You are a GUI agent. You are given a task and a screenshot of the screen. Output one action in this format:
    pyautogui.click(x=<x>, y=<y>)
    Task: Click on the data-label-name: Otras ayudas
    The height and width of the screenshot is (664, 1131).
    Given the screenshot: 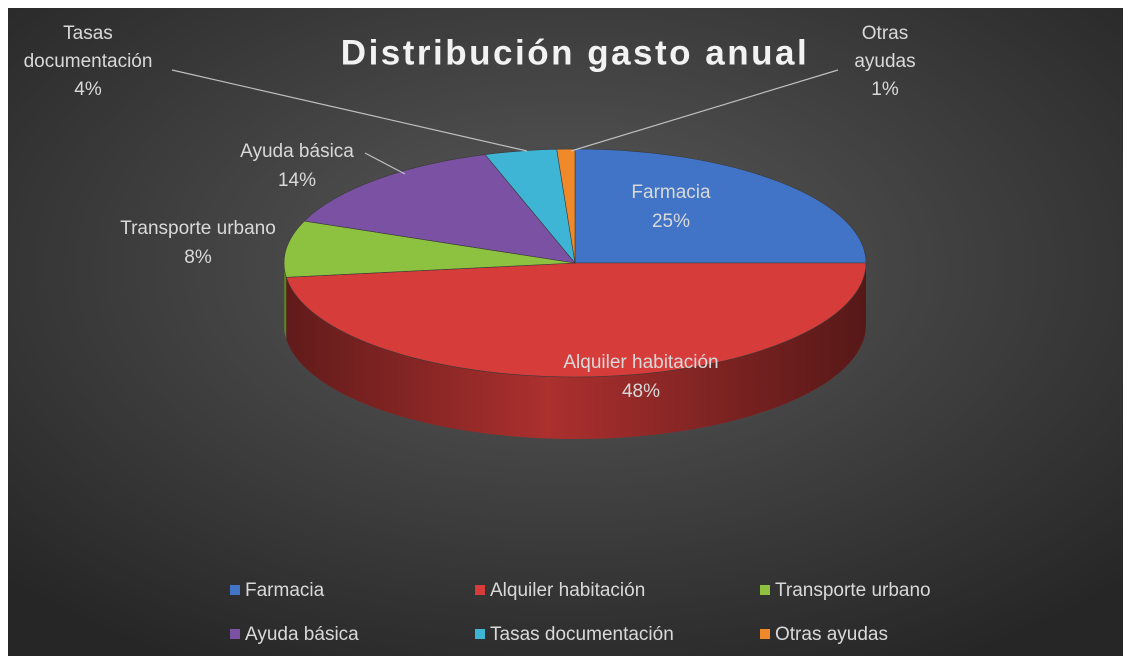 What is the action you would take?
    pyautogui.click(x=884, y=47)
    